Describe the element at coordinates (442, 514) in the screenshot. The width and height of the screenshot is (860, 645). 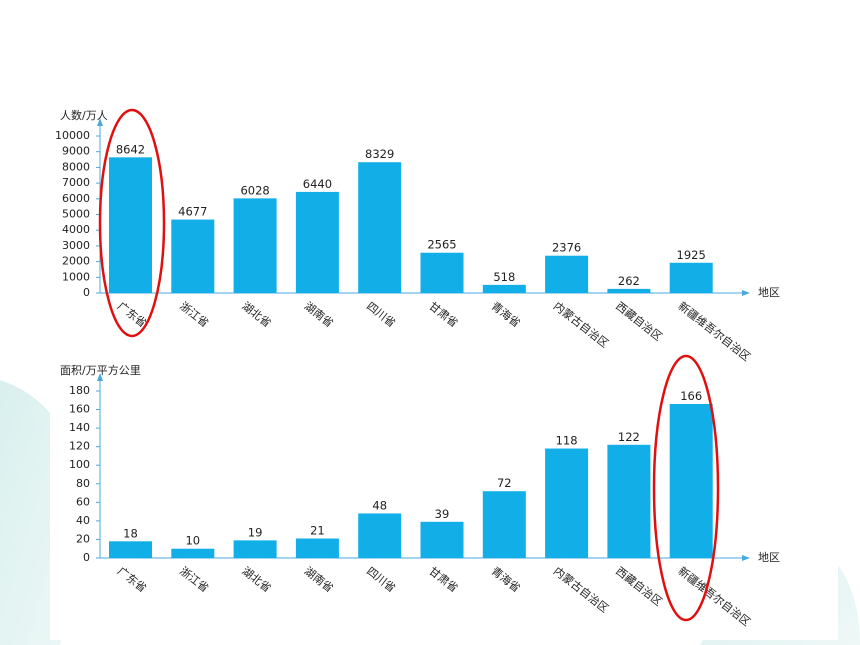
I see `data-label: 39` at that location.